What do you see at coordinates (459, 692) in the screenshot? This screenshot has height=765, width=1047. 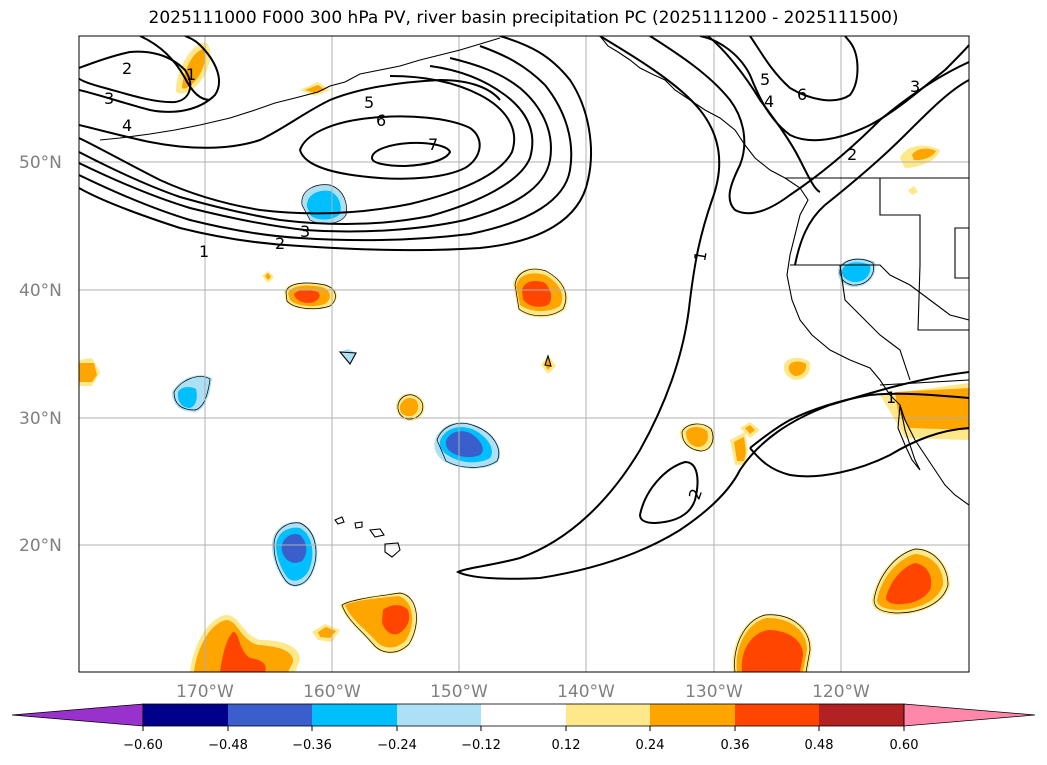 I see `lon-label: 150°W` at bounding box center [459, 692].